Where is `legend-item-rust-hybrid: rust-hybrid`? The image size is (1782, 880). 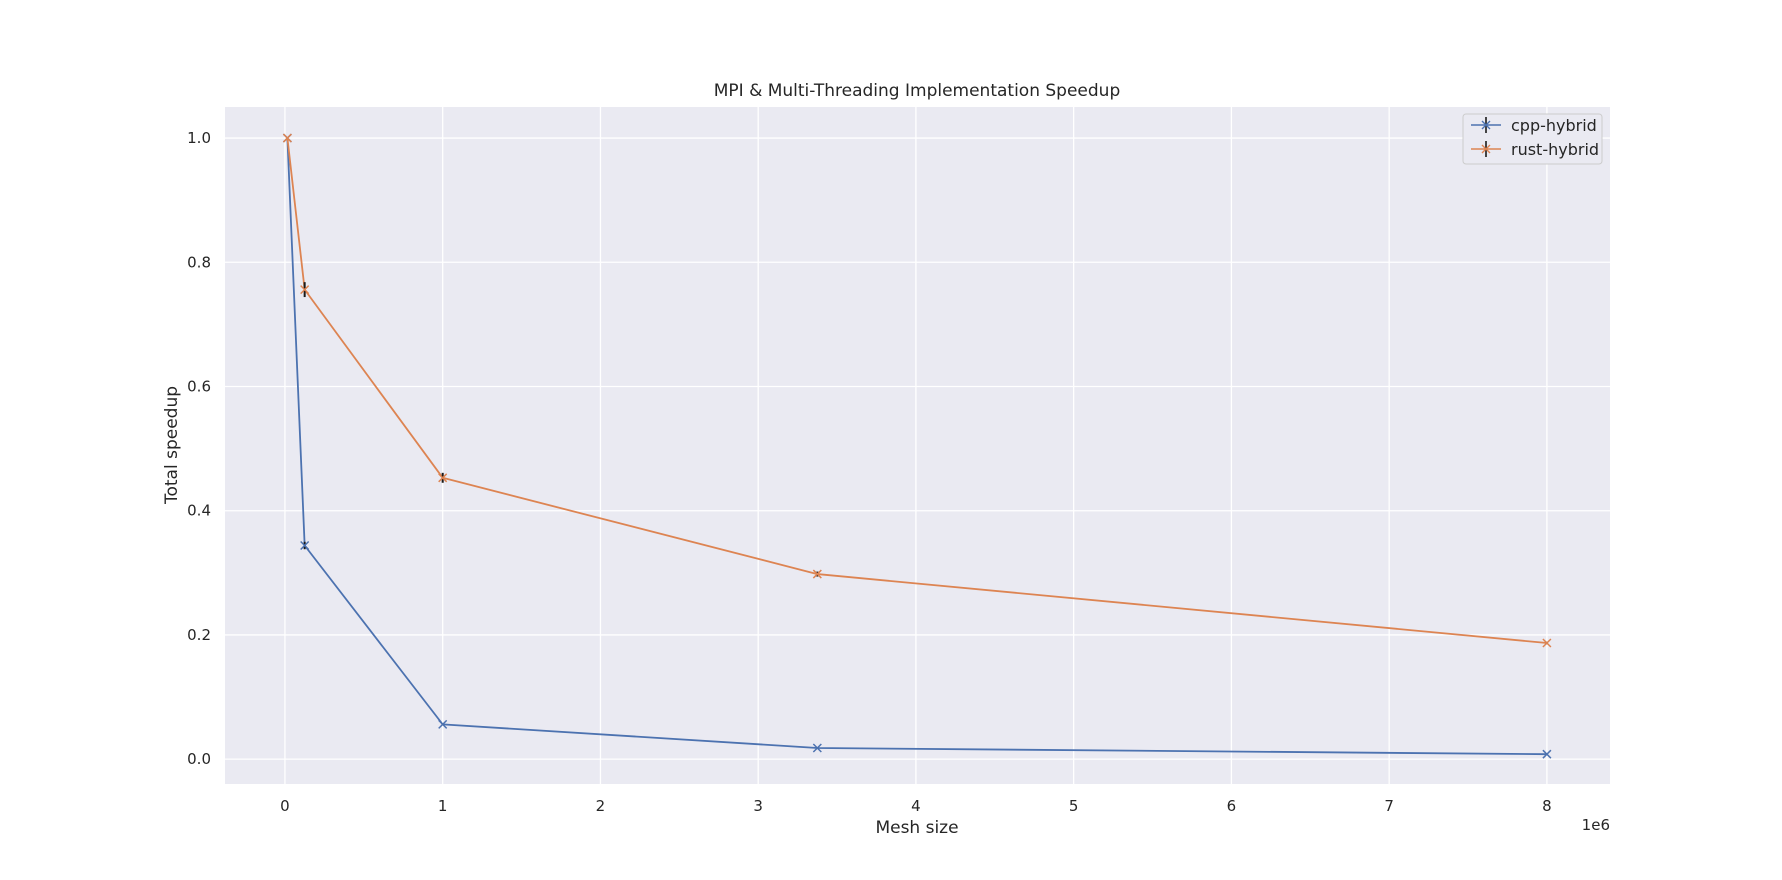 legend-item-rust-hybrid: rust-hybrid is located at coordinates (1535, 149).